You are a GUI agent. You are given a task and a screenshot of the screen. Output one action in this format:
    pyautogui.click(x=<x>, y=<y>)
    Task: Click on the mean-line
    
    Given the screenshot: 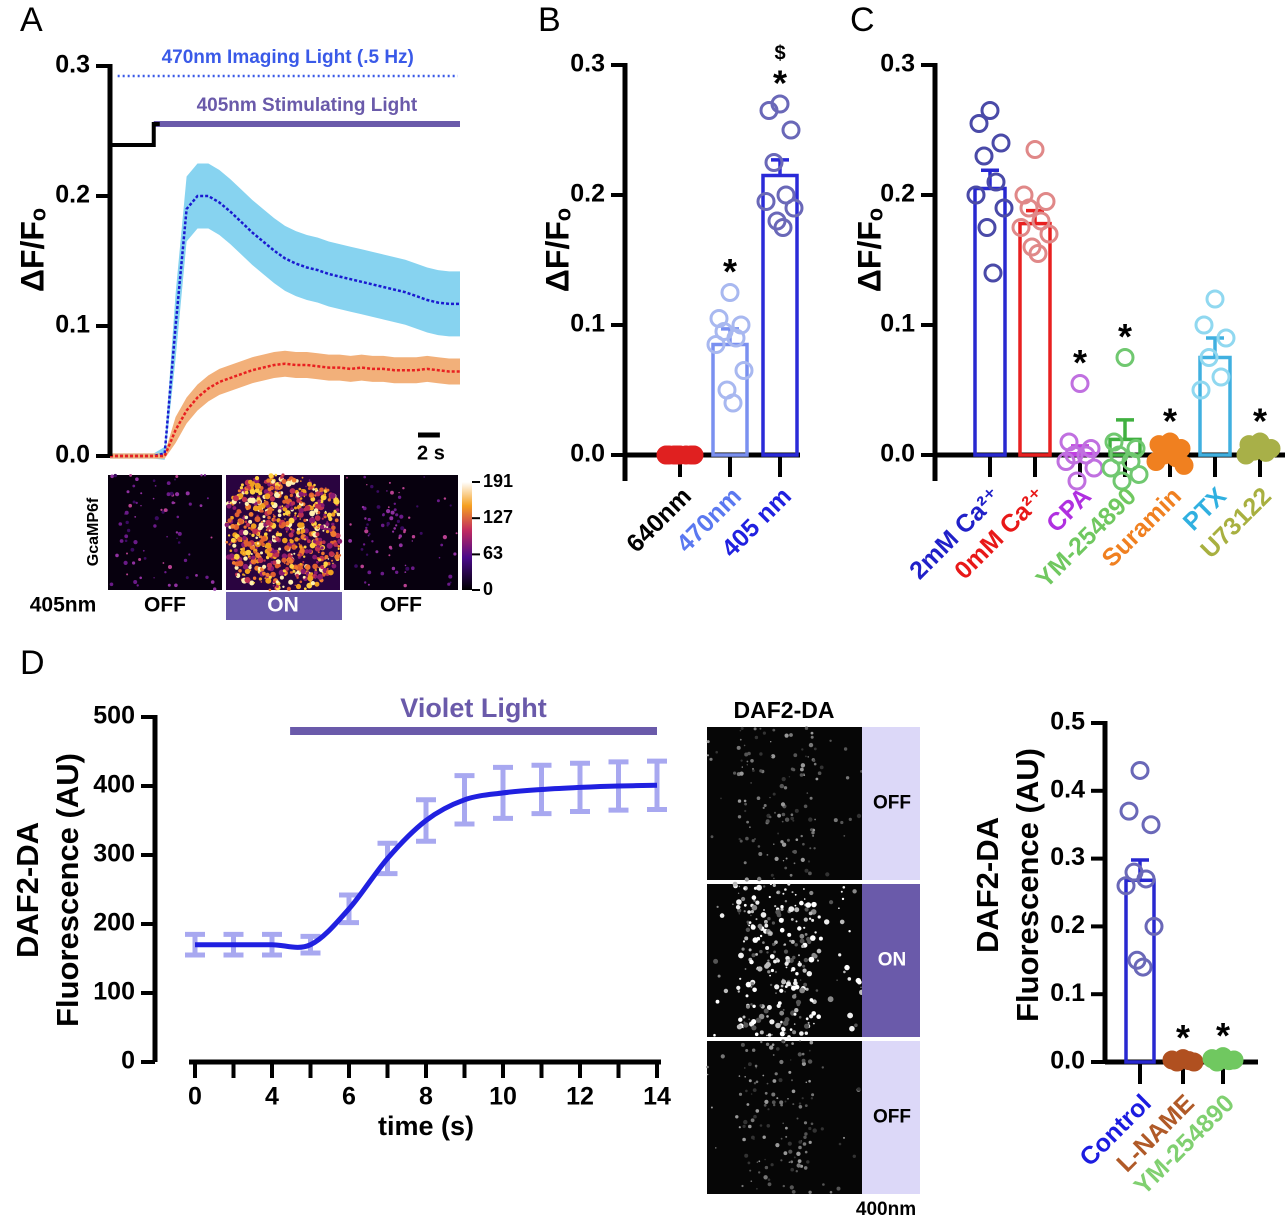 What is the action you would take?
    pyautogui.click(x=426, y=866)
    